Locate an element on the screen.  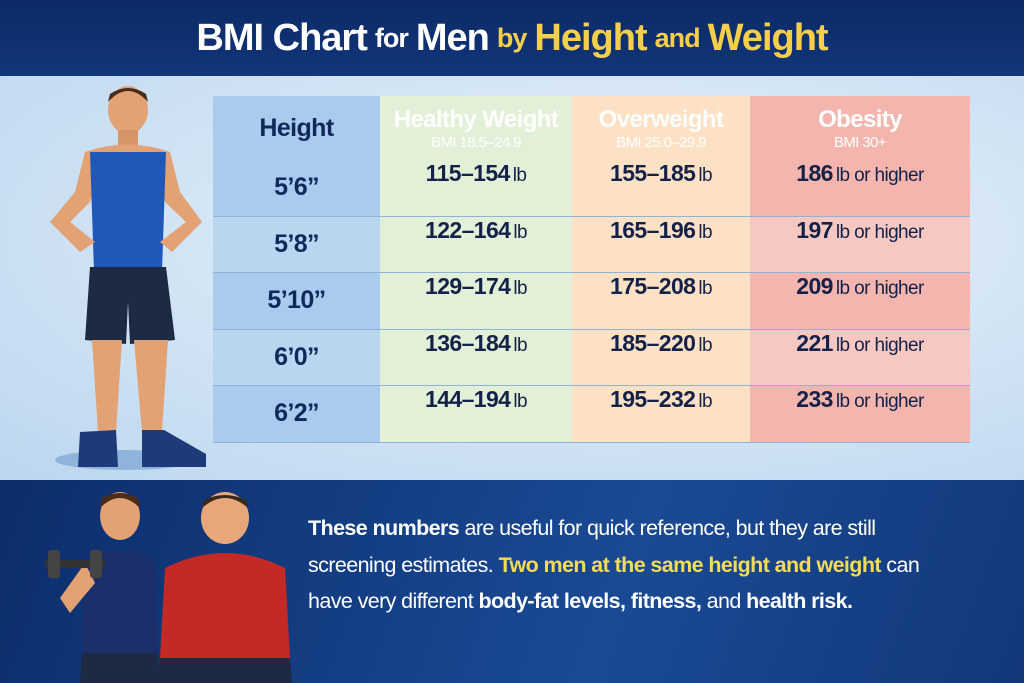
title-height: Height is located at coordinates (590, 37).